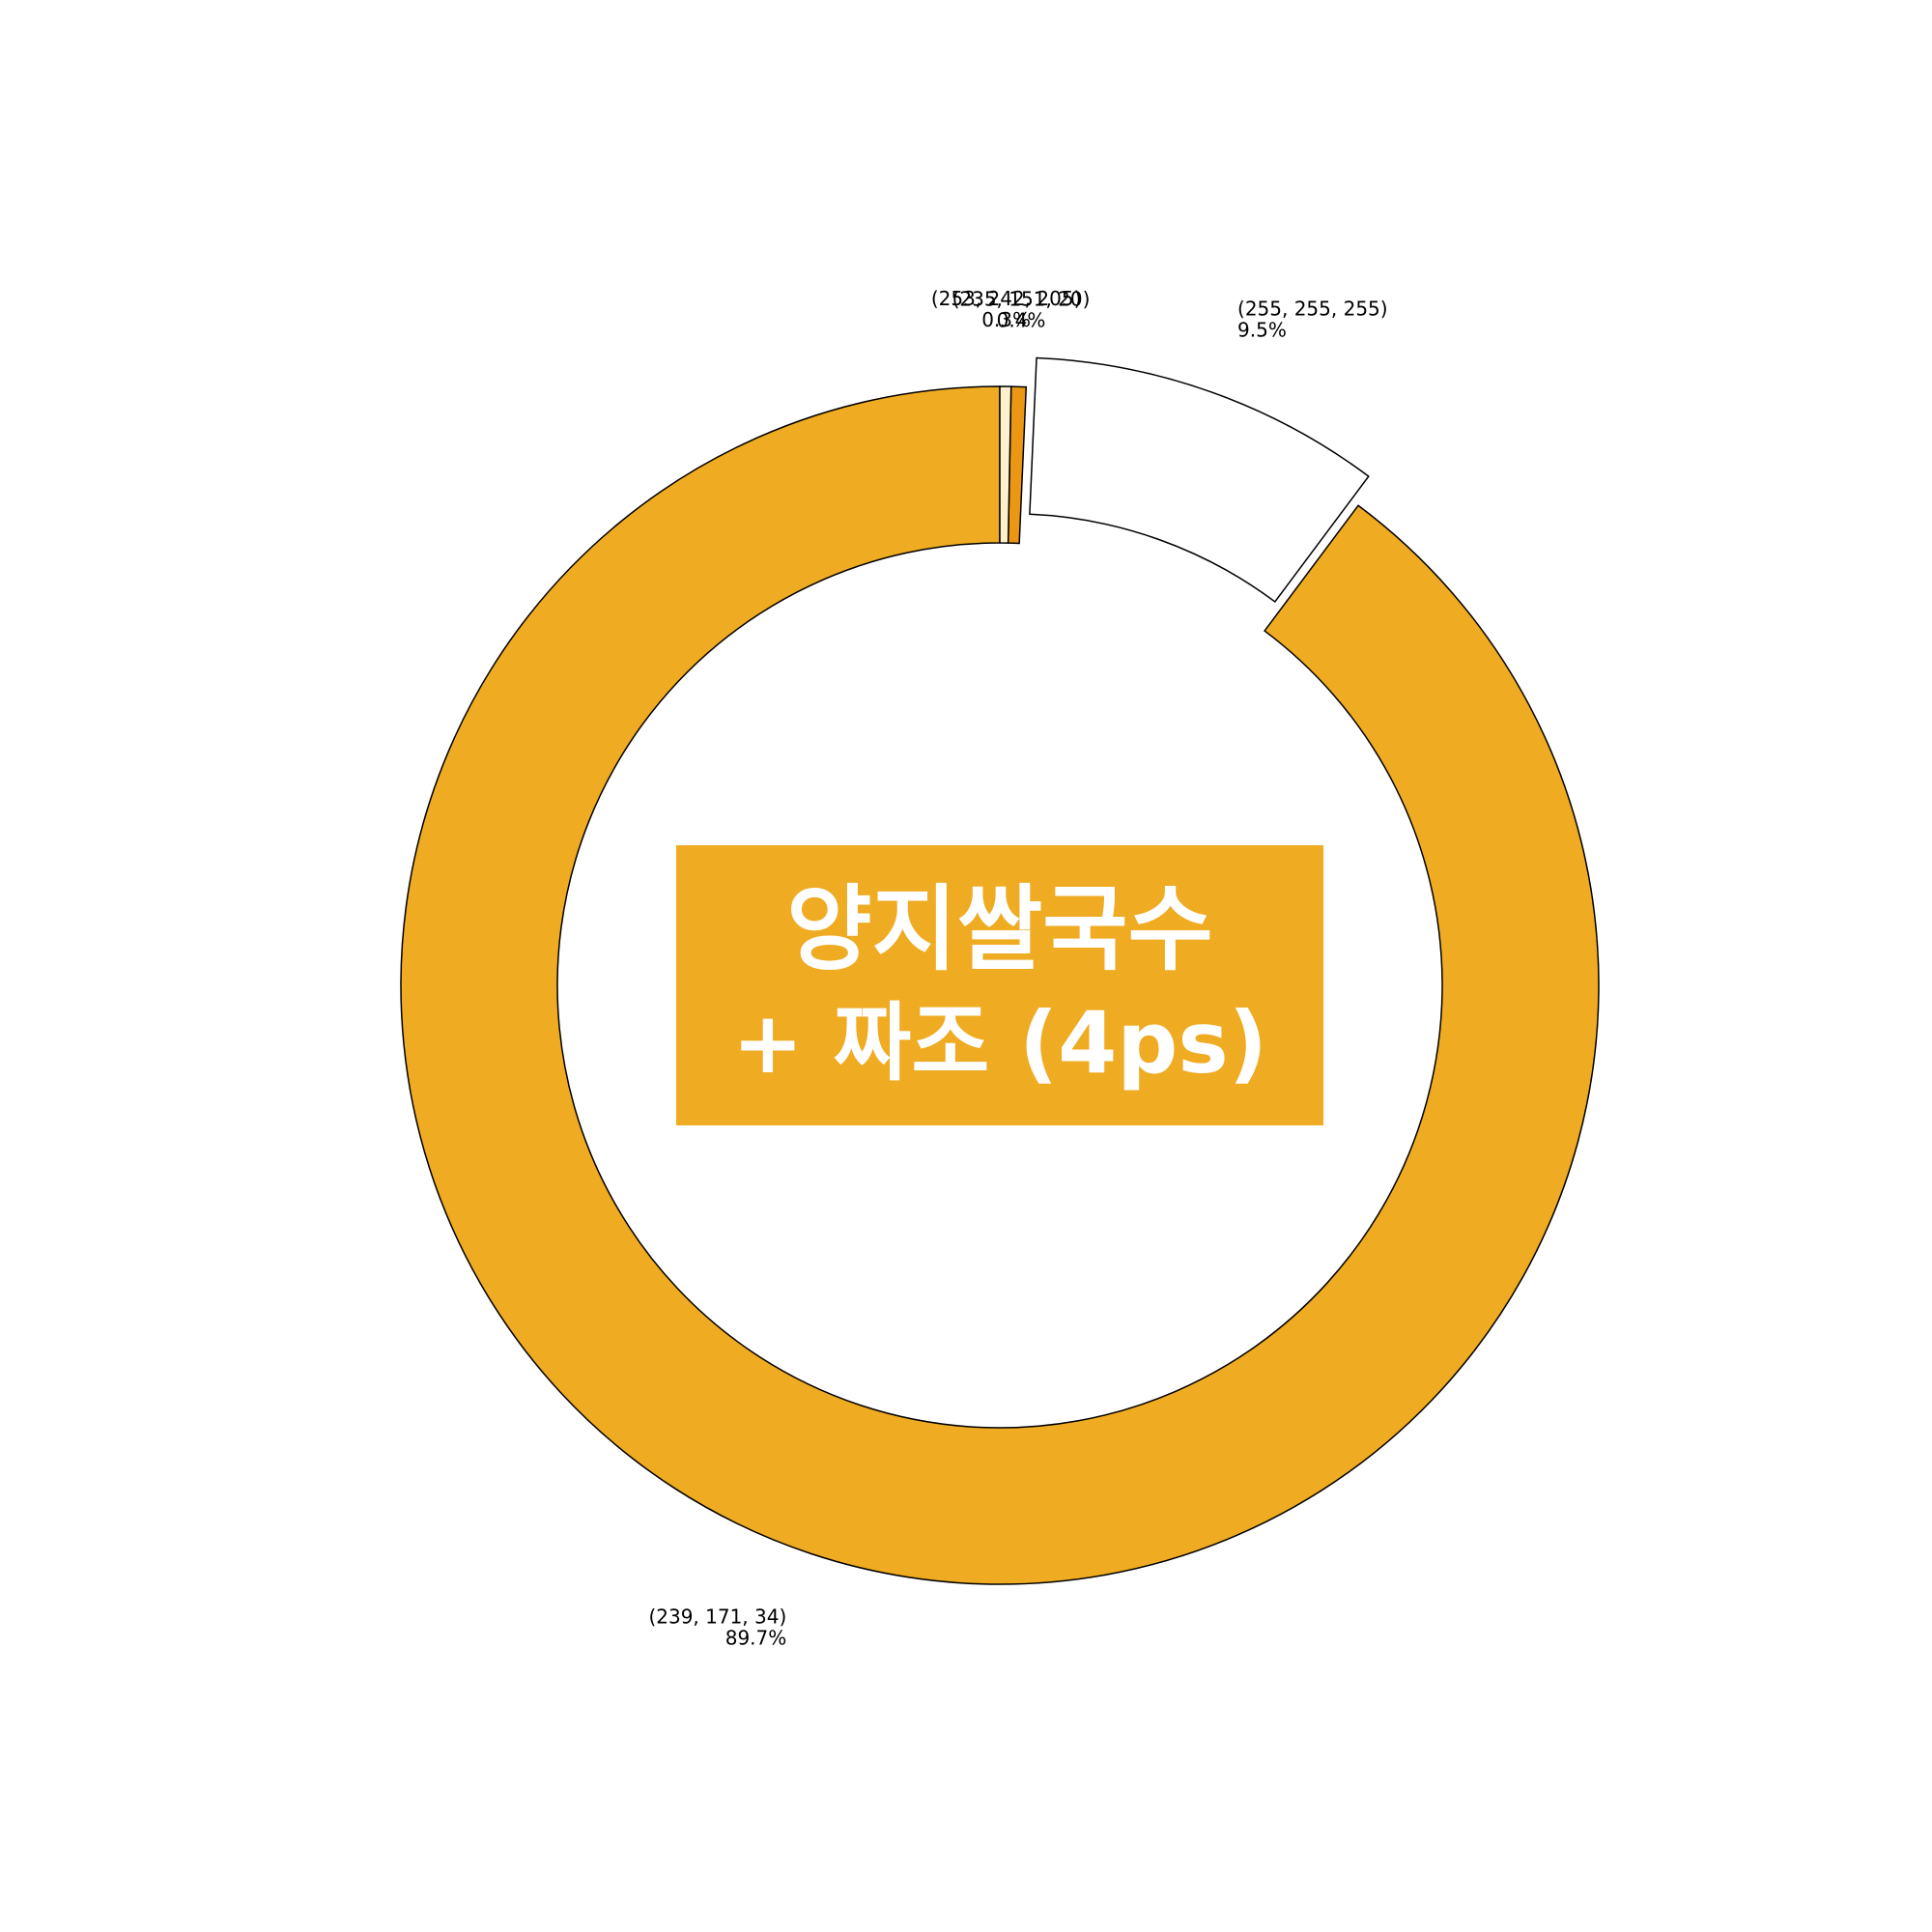  I want to click on center-badge-line1: 양지쌀국수, so click(999, 929).